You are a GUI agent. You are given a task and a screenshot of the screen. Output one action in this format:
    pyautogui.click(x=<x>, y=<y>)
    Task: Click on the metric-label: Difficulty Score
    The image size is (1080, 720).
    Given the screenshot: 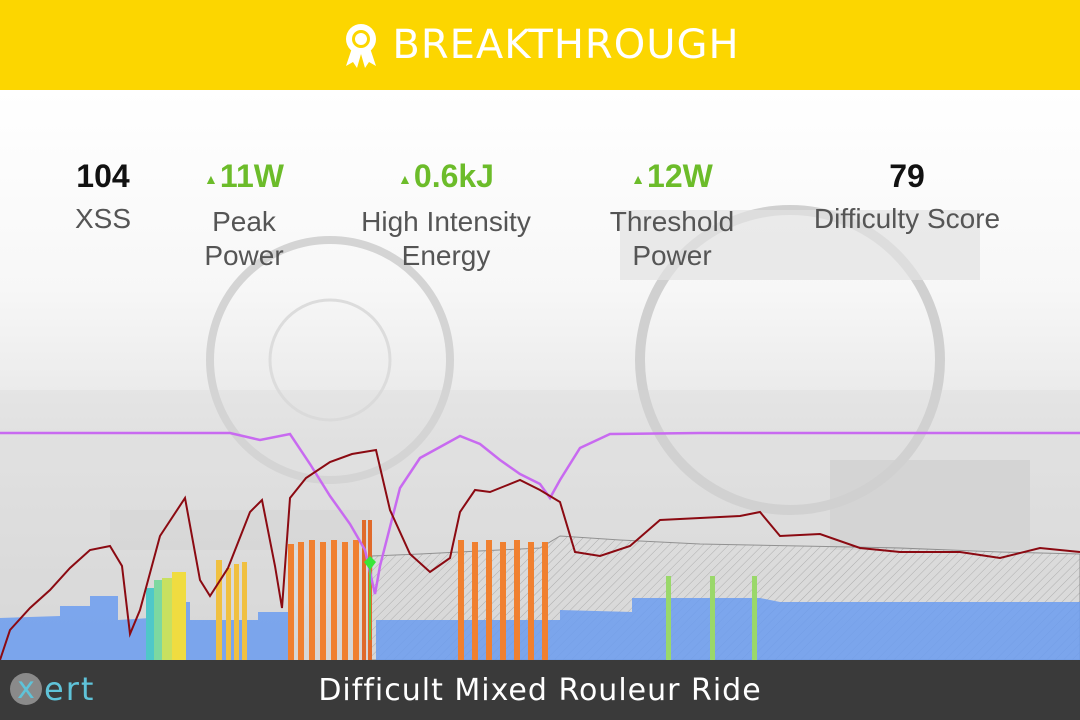 What is the action you would take?
    pyautogui.click(x=907, y=218)
    